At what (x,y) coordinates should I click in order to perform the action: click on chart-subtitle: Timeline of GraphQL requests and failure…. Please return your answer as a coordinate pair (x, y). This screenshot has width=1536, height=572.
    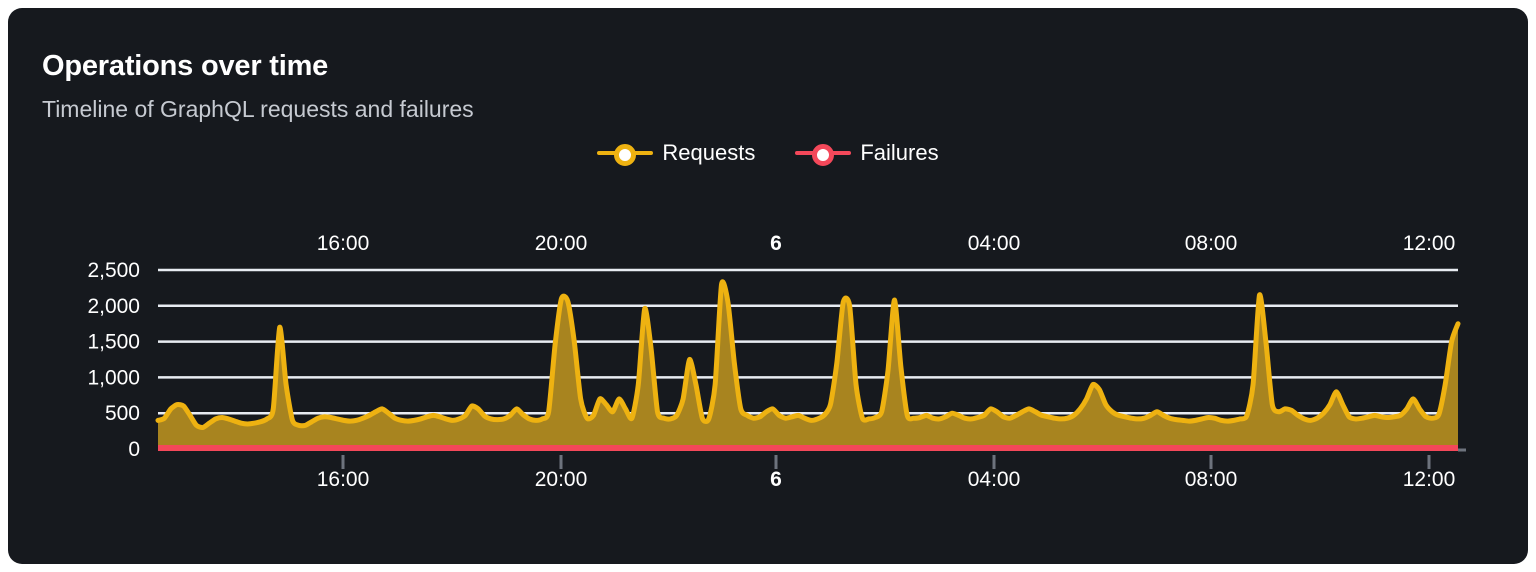
    Looking at the image, I should click on (258, 109).